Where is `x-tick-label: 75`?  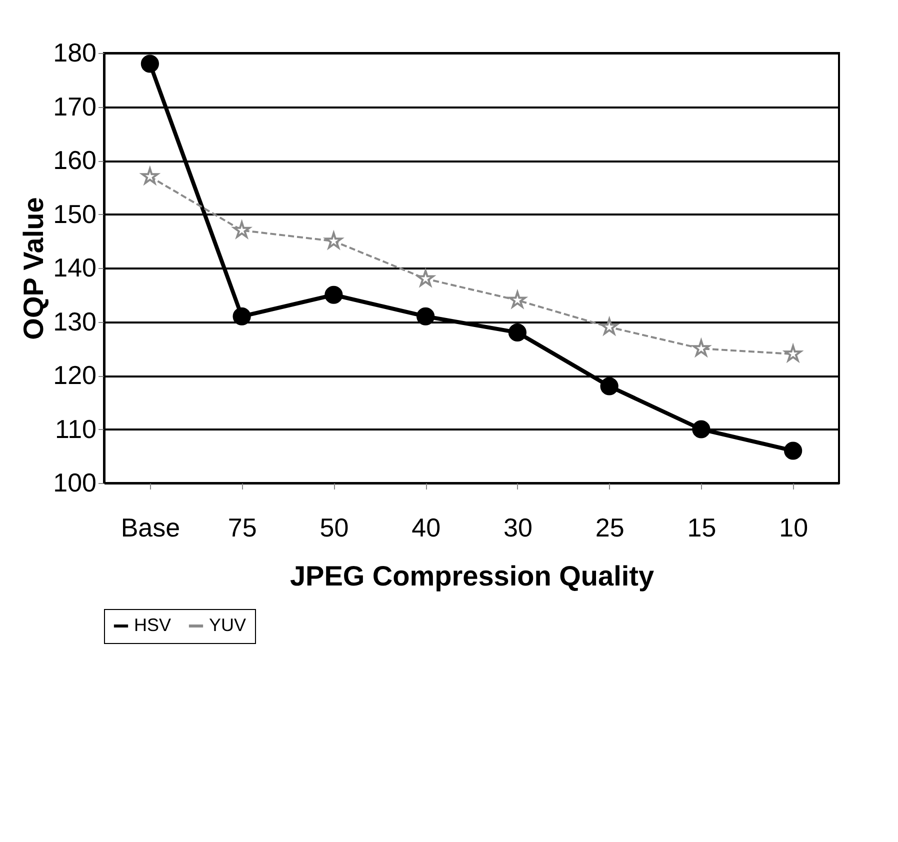 x-tick-label: 75 is located at coordinates (242, 527).